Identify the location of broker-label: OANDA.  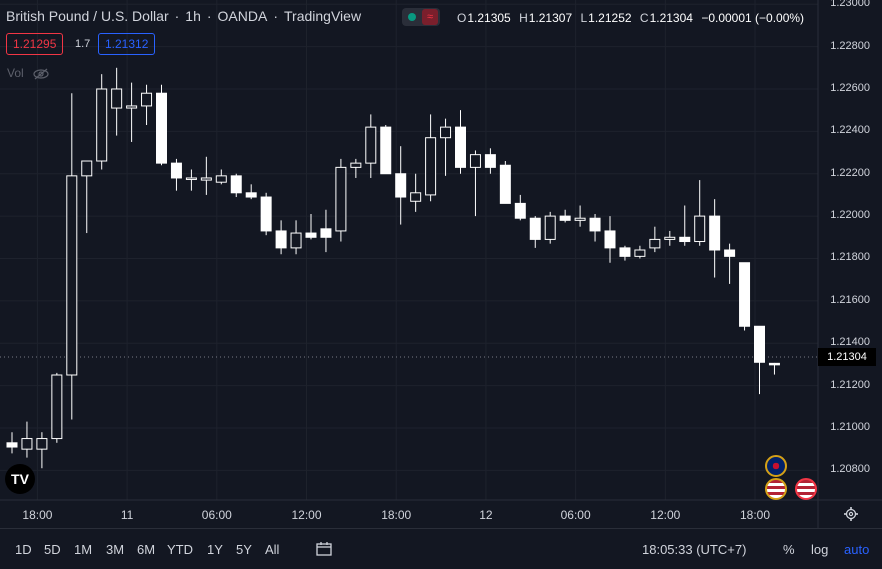
(242, 16).